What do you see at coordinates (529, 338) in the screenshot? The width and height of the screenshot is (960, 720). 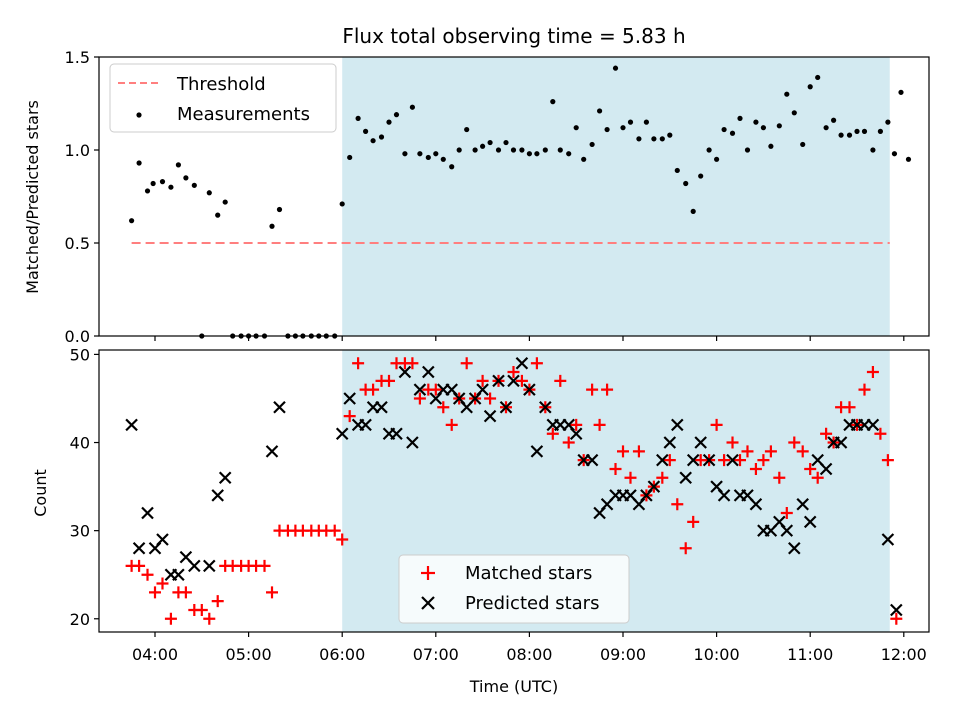 I see `top-x-ticks` at bounding box center [529, 338].